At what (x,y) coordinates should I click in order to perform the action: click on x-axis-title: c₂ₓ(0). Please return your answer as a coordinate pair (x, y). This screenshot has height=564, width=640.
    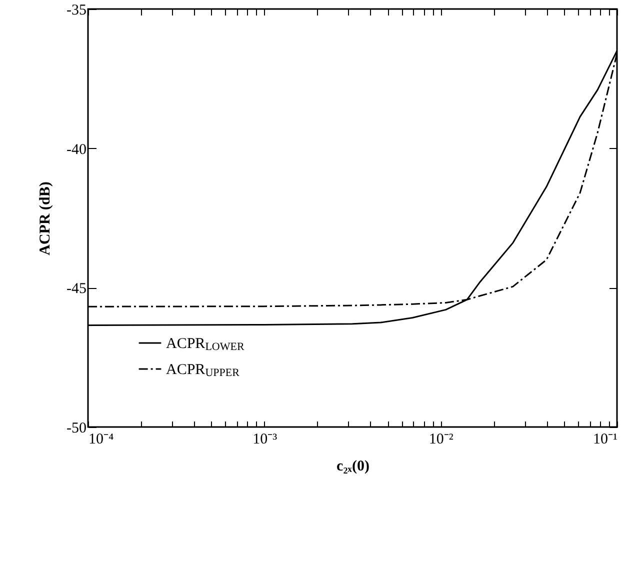
    Looking at the image, I should click on (353, 466).